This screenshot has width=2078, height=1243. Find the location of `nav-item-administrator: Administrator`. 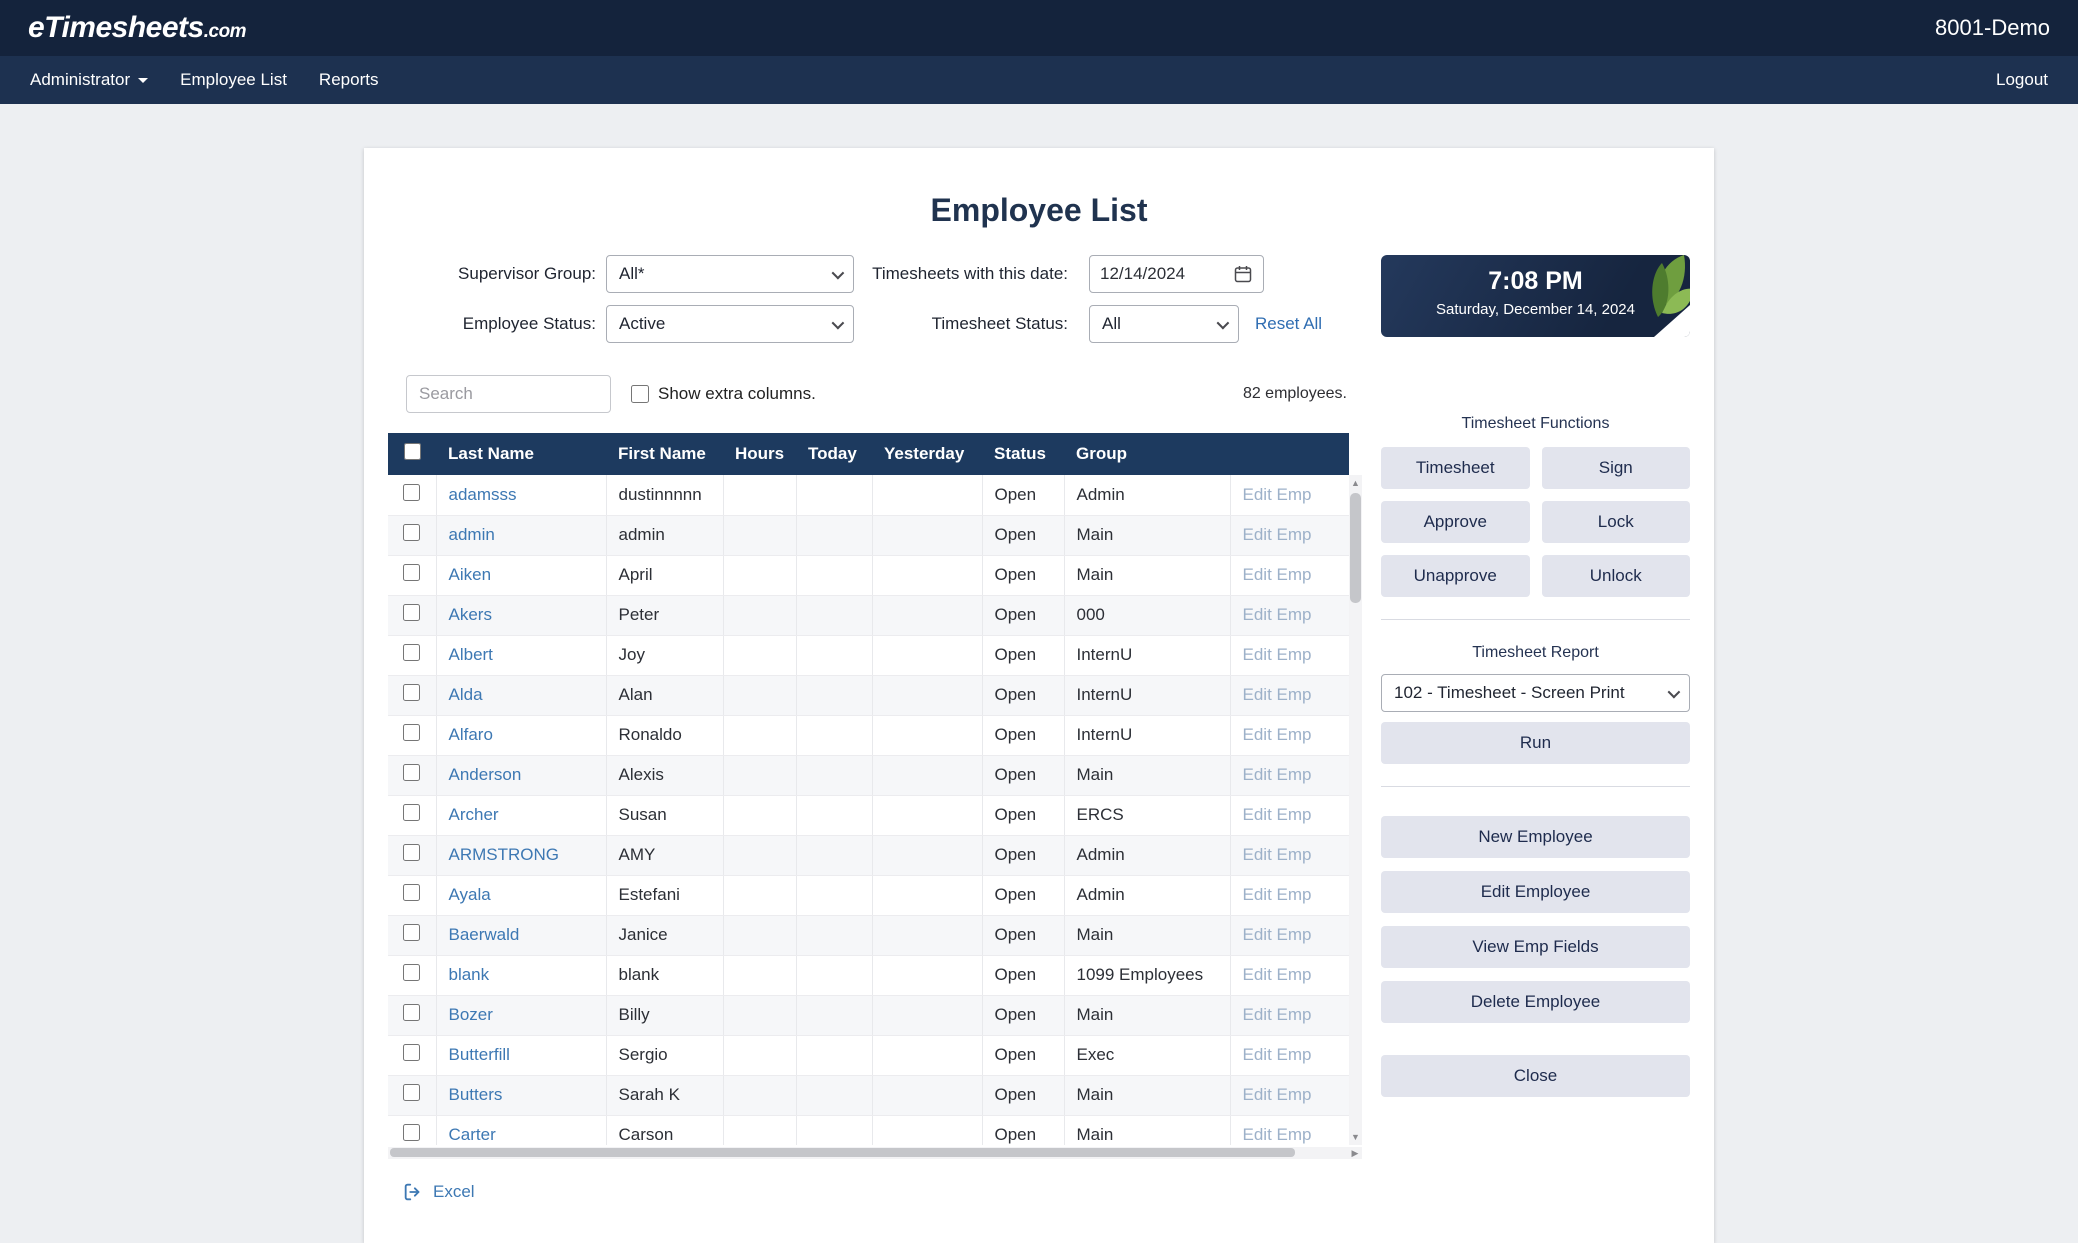

nav-item-administrator: Administrator is located at coordinates (89, 80).